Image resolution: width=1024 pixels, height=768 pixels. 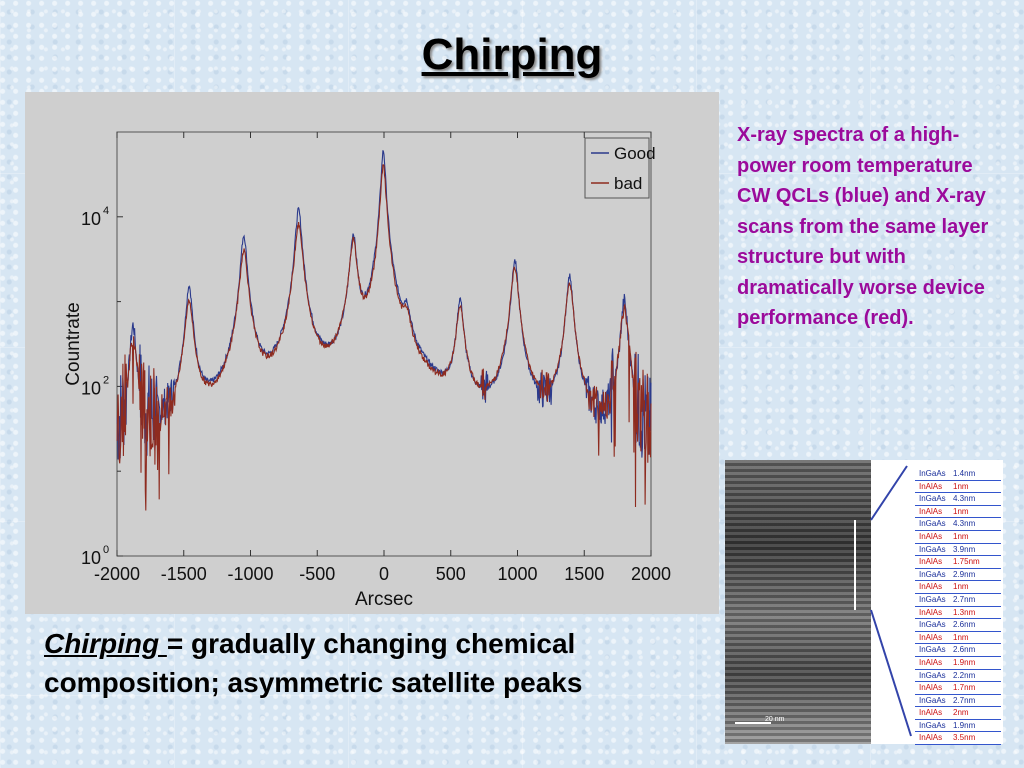 What do you see at coordinates (584, 574) in the screenshot?
I see `x-tick-label: 1500` at bounding box center [584, 574].